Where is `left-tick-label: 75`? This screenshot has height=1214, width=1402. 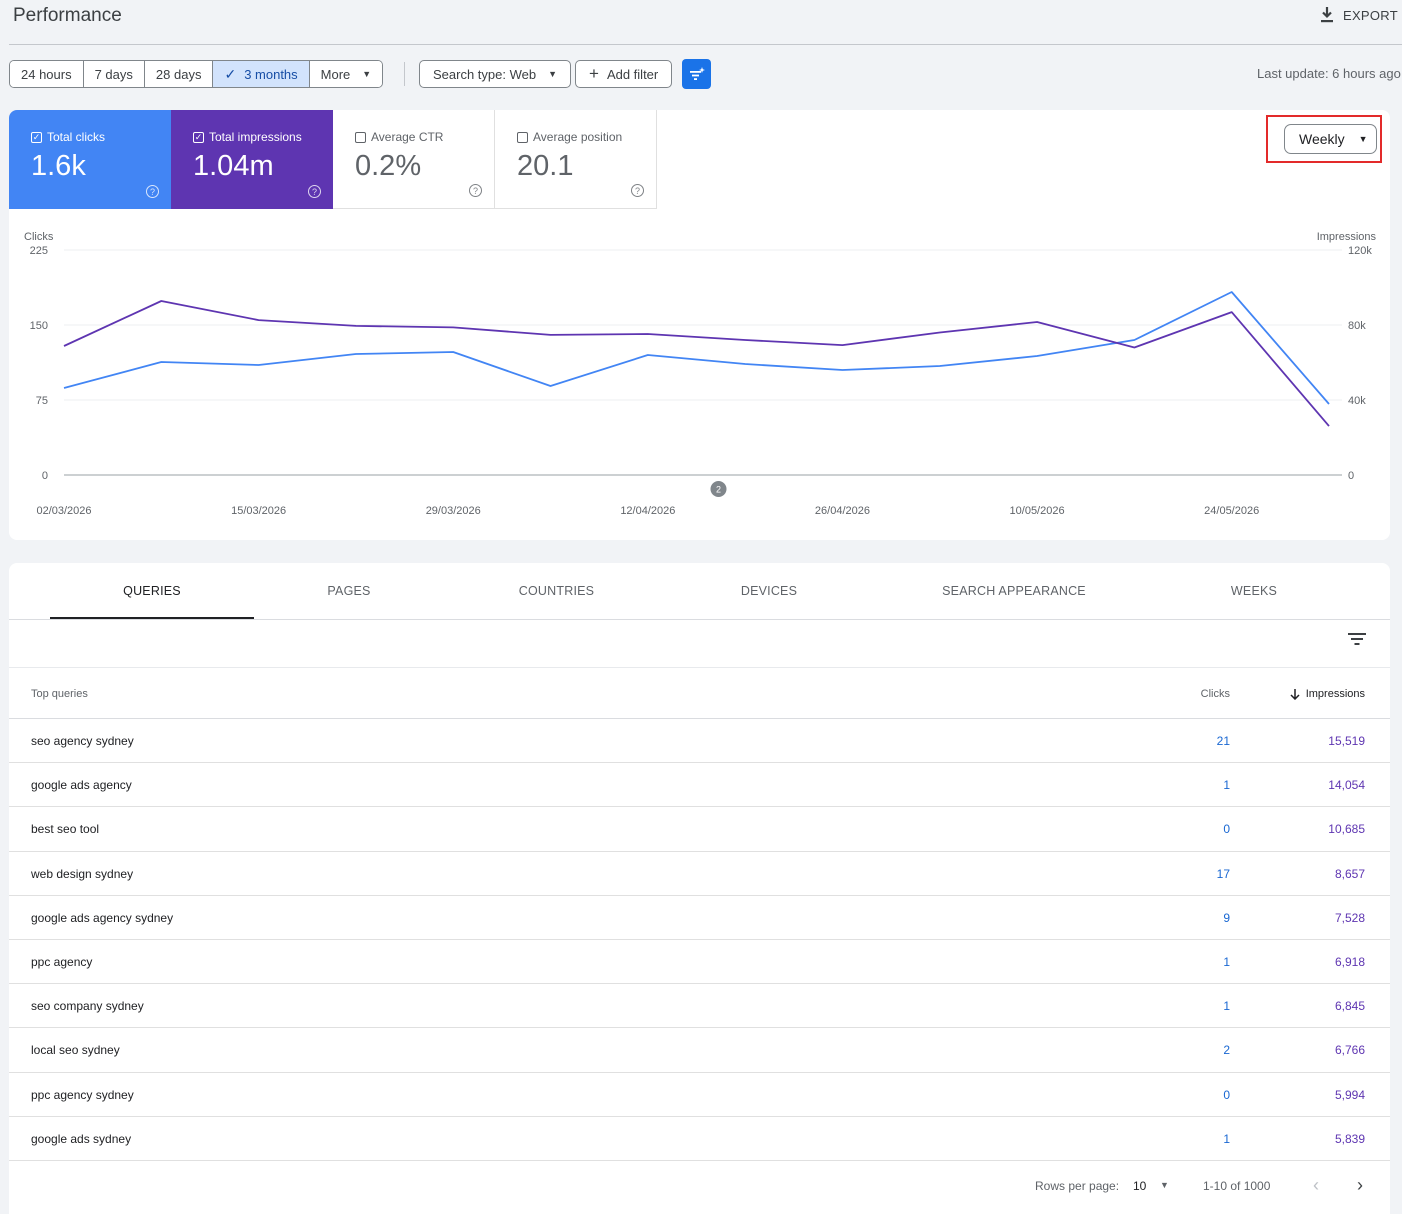 left-tick-label: 75 is located at coordinates (42, 401).